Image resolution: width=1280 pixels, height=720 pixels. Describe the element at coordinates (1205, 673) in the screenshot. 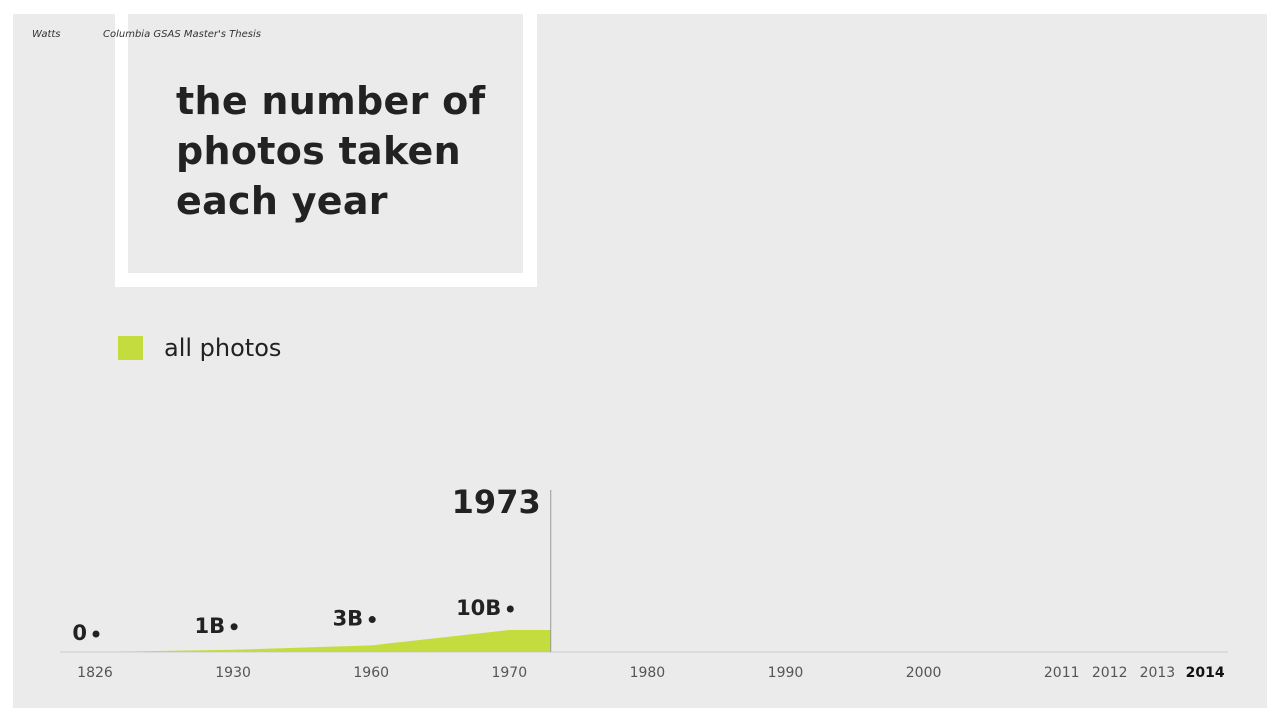

I see `x-tick-label: 2014` at that location.